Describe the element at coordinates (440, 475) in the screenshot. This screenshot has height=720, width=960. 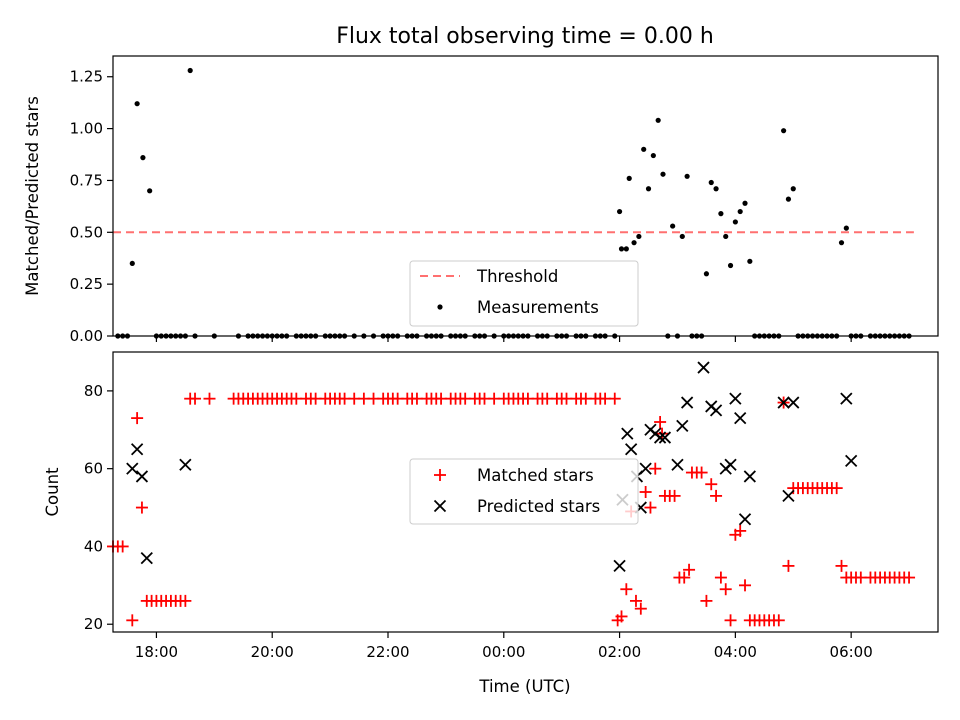
I see `legend-matched-marker` at that location.